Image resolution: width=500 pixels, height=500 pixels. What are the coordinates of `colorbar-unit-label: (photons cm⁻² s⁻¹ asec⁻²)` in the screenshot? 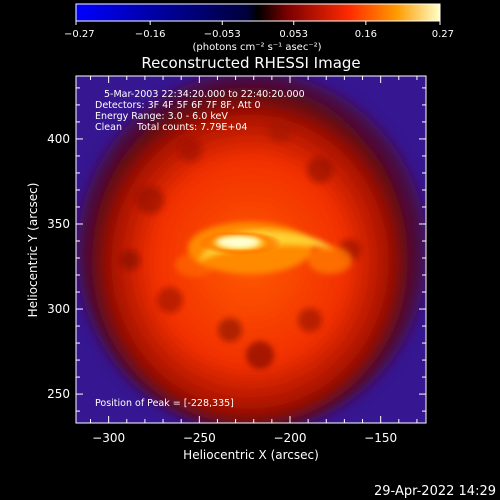 It's located at (256, 47).